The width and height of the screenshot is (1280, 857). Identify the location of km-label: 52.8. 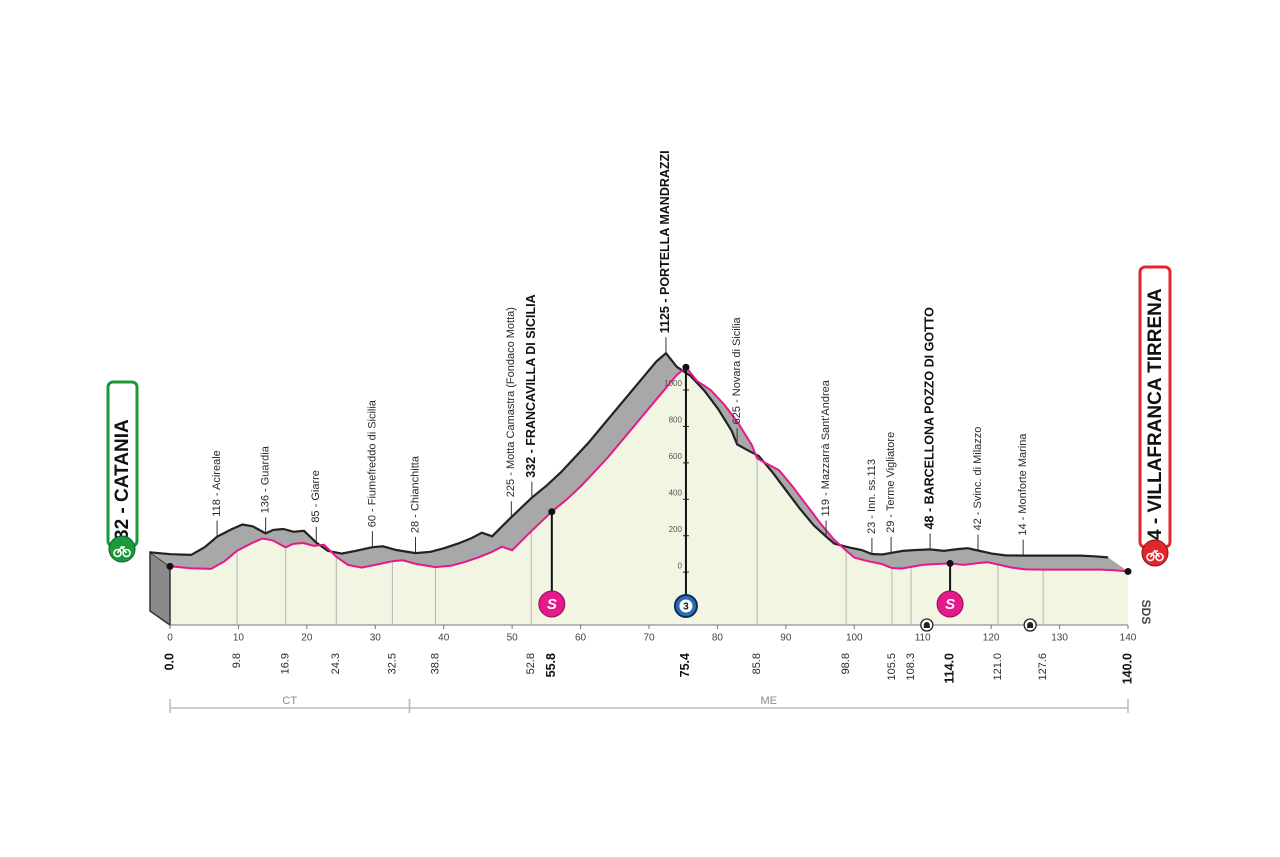
(531, 663).